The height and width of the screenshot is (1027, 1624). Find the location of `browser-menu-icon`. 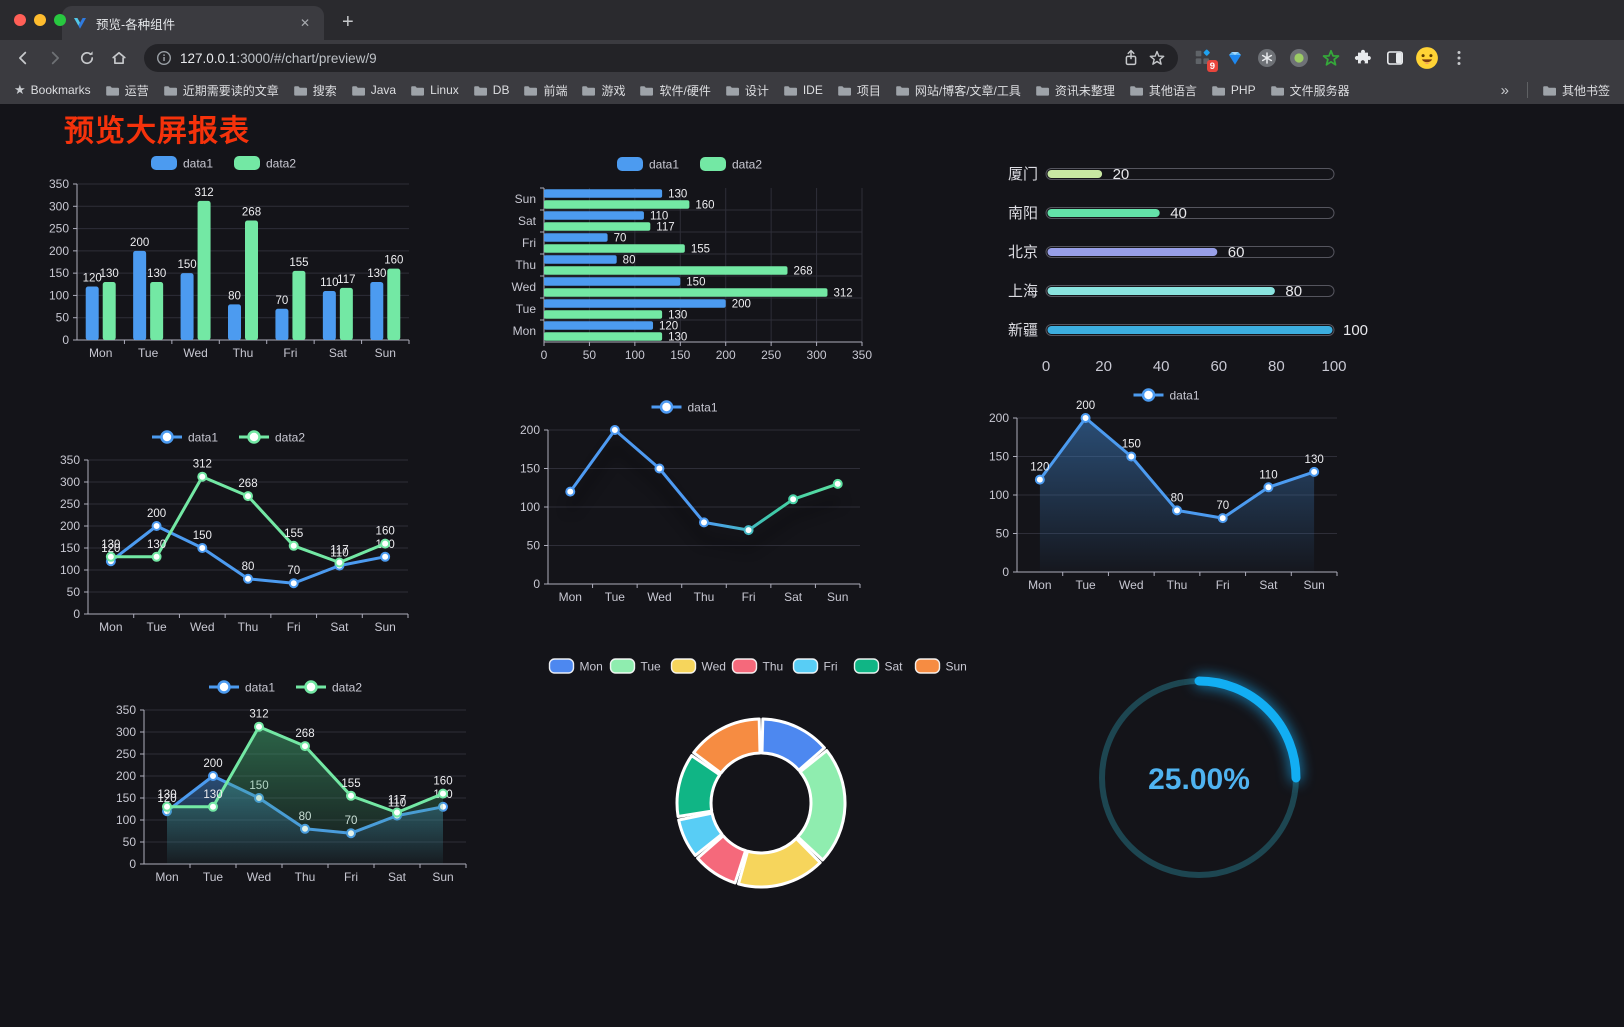

browser-menu-icon is located at coordinates (1459, 58).